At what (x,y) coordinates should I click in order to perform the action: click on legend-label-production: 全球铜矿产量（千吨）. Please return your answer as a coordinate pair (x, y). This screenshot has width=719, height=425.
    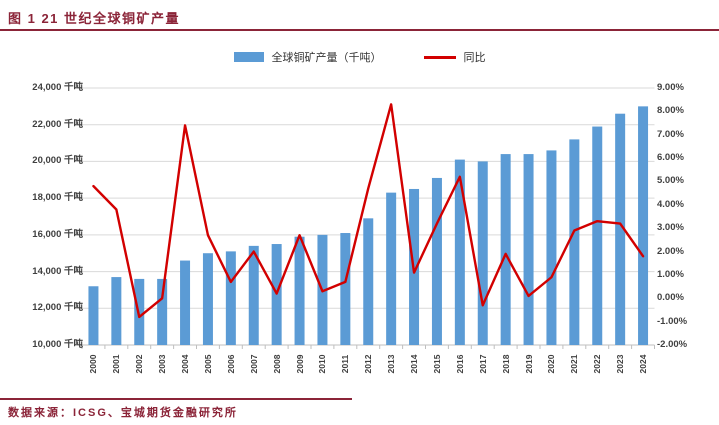
    Looking at the image, I should click on (326, 58).